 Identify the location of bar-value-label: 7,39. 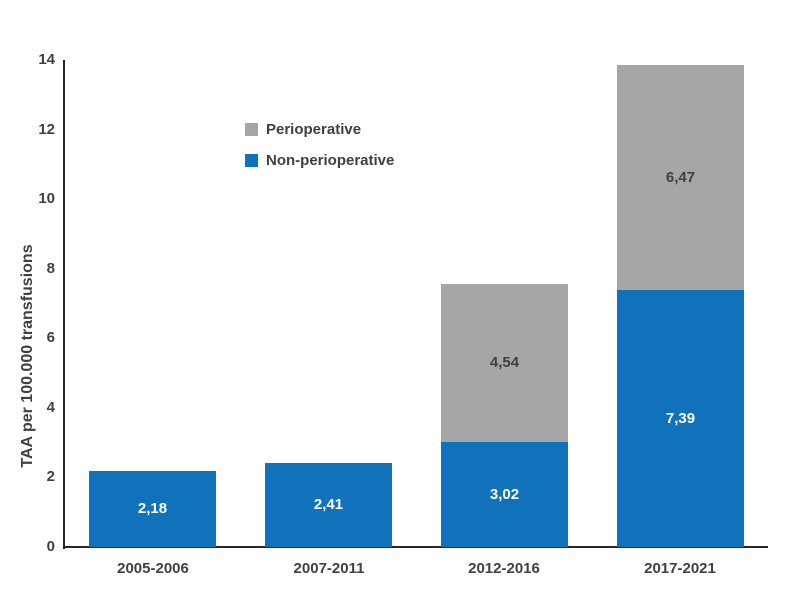
(680, 418).